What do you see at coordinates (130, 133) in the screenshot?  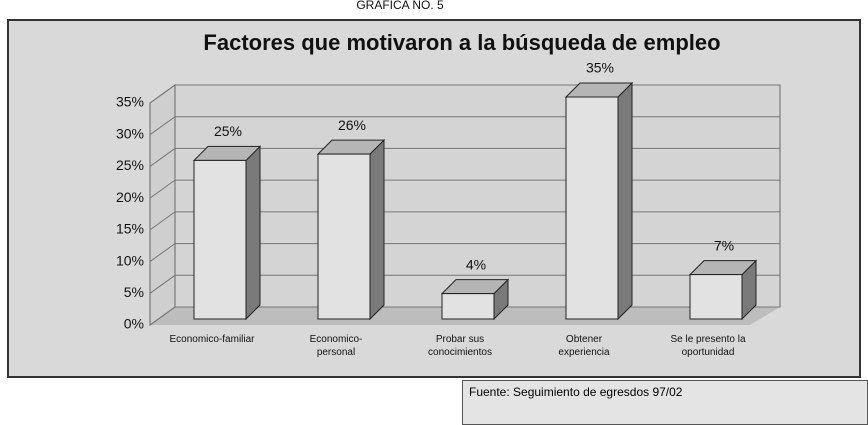 I see `y-tick-label: 30%` at bounding box center [130, 133].